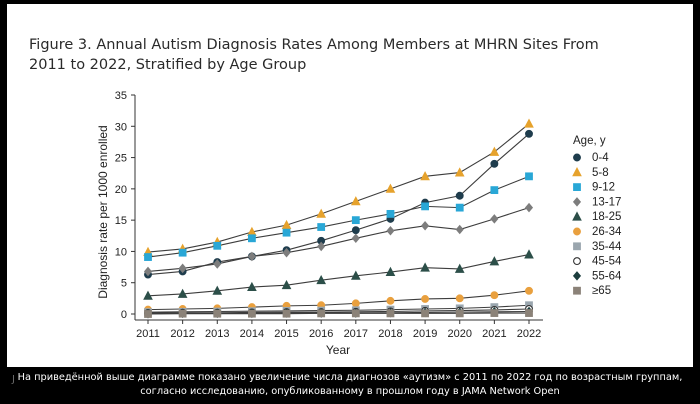 The image size is (700, 404). Describe the element at coordinates (356, 334) in the screenshot. I see `x-tick-label: 2017` at that location.